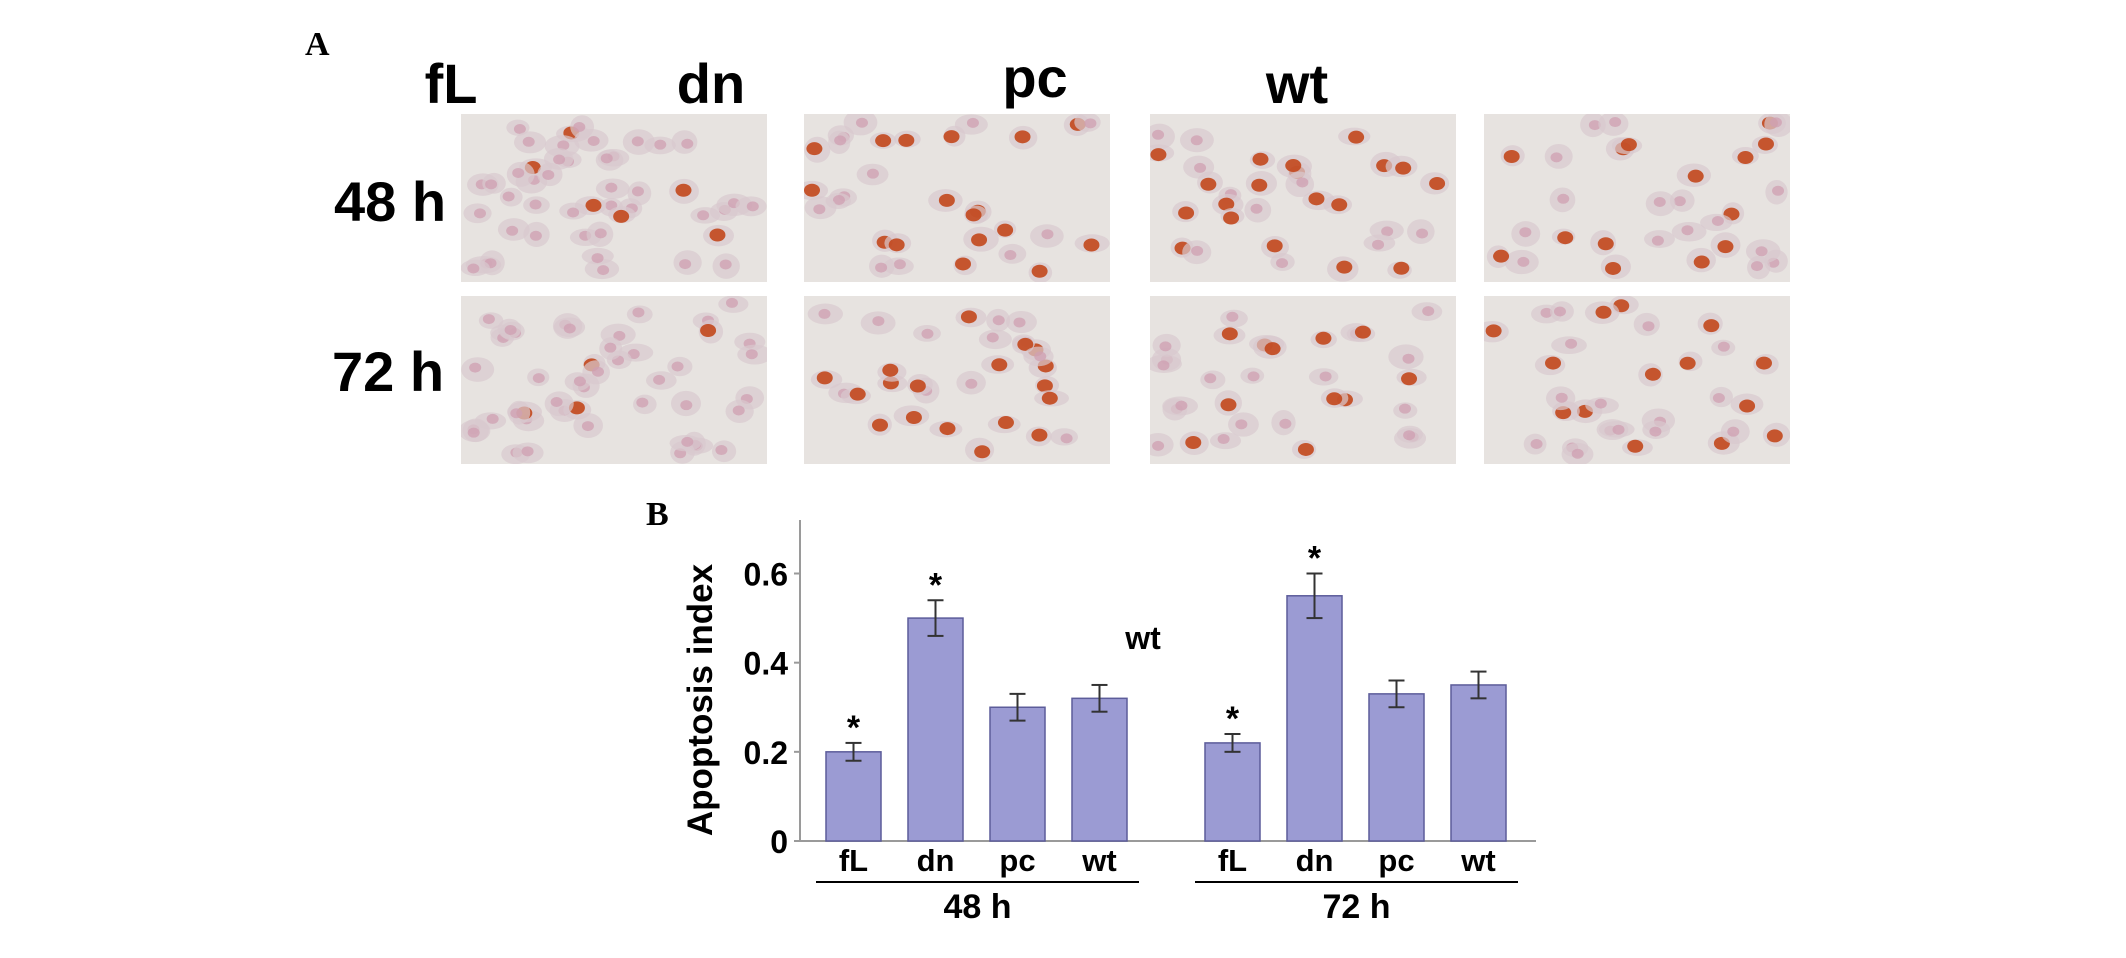 This screenshot has width=2126, height=958. I want to click on micrograph-dn-72h, so click(957, 380).